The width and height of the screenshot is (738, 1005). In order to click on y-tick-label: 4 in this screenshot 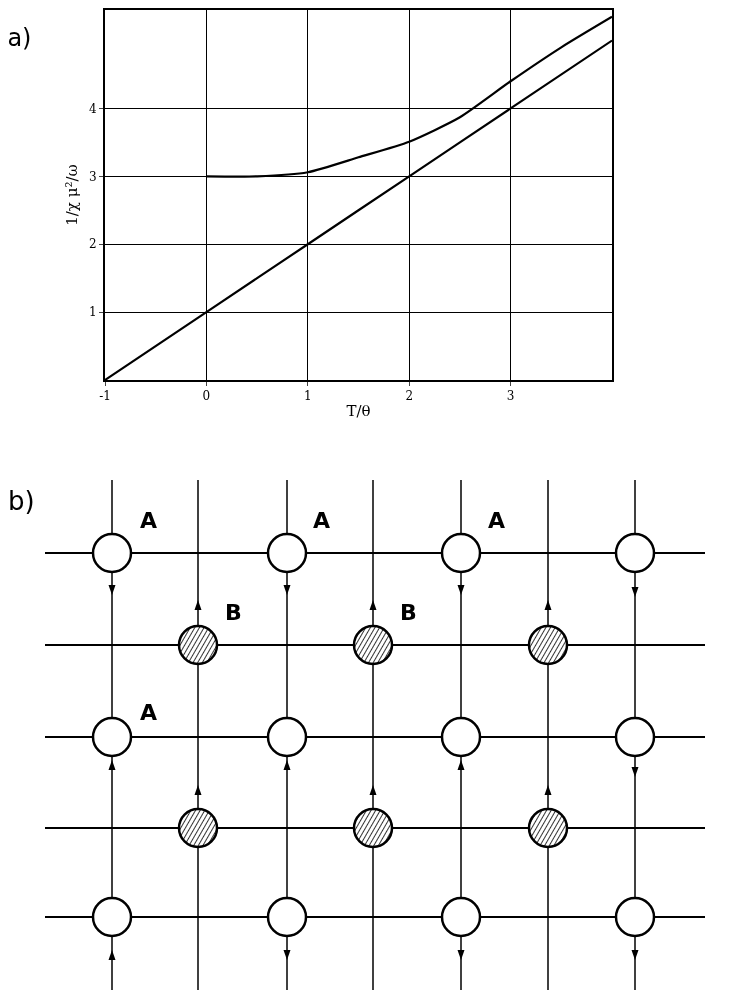, I will do `click(92, 108)`.